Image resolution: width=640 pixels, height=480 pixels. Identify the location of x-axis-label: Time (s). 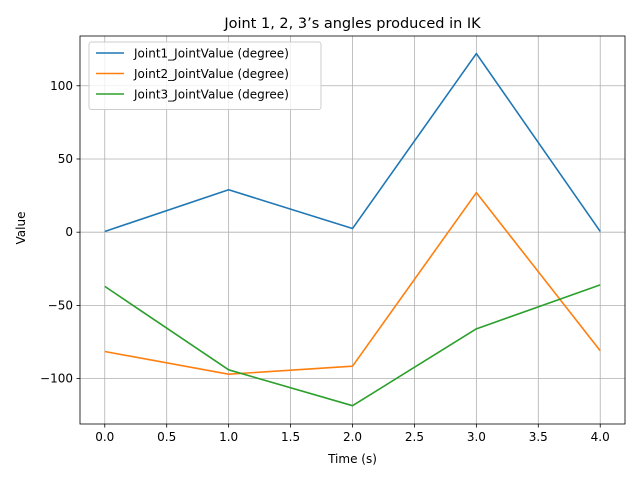
(352, 459).